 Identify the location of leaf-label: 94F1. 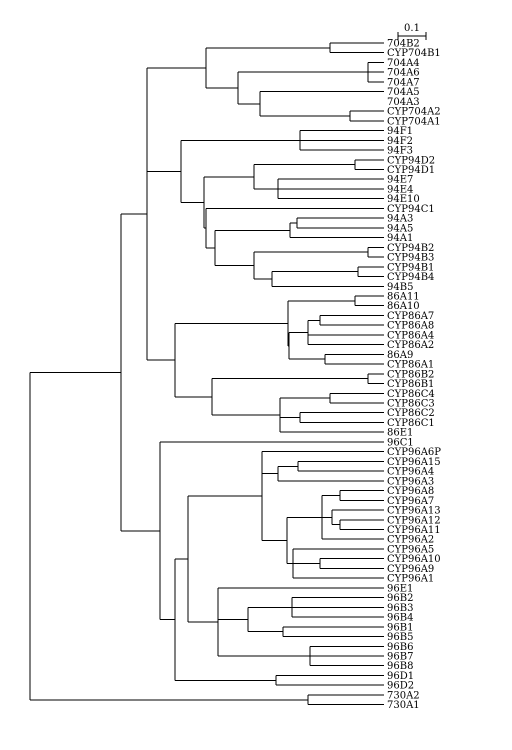
(400, 131).